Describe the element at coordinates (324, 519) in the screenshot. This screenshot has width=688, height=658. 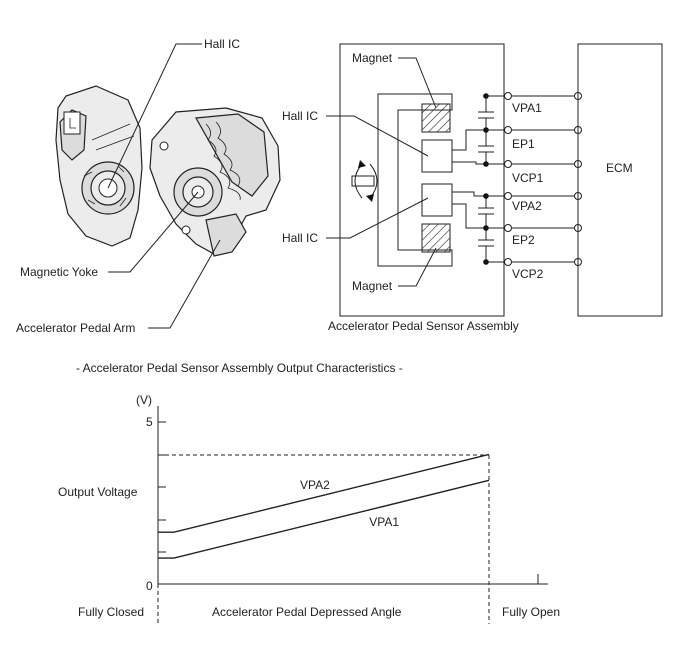
I see `series-line-vpa1` at that location.